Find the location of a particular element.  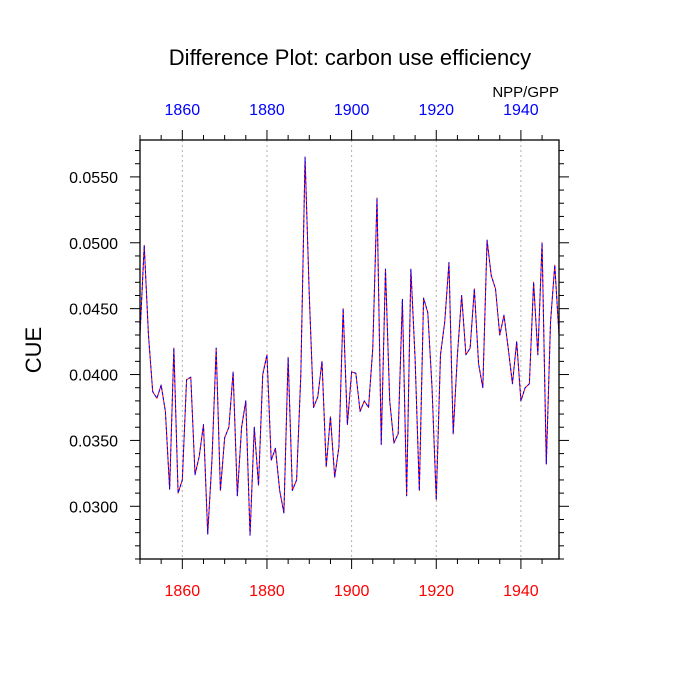

x-tick-label-bottom: 1860 is located at coordinates (183, 591).